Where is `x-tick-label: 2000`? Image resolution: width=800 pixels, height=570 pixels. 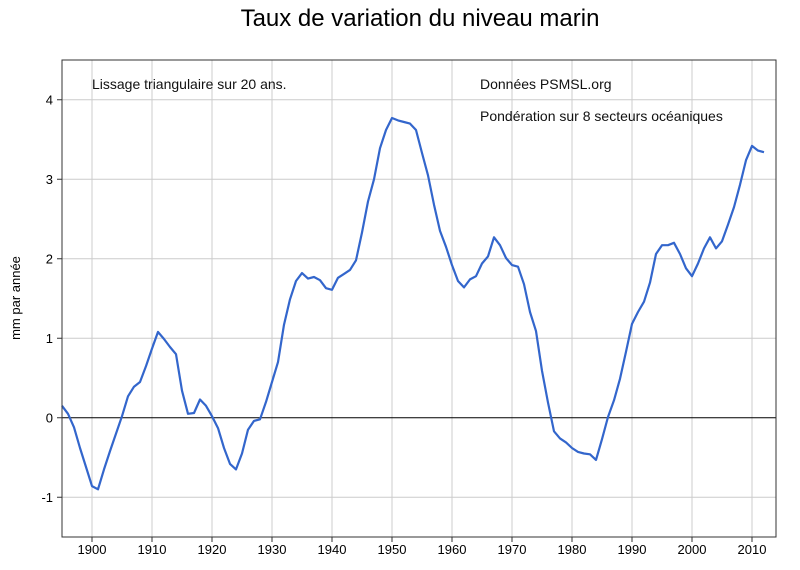
x-tick-label: 2000 is located at coordinates (692, 549).